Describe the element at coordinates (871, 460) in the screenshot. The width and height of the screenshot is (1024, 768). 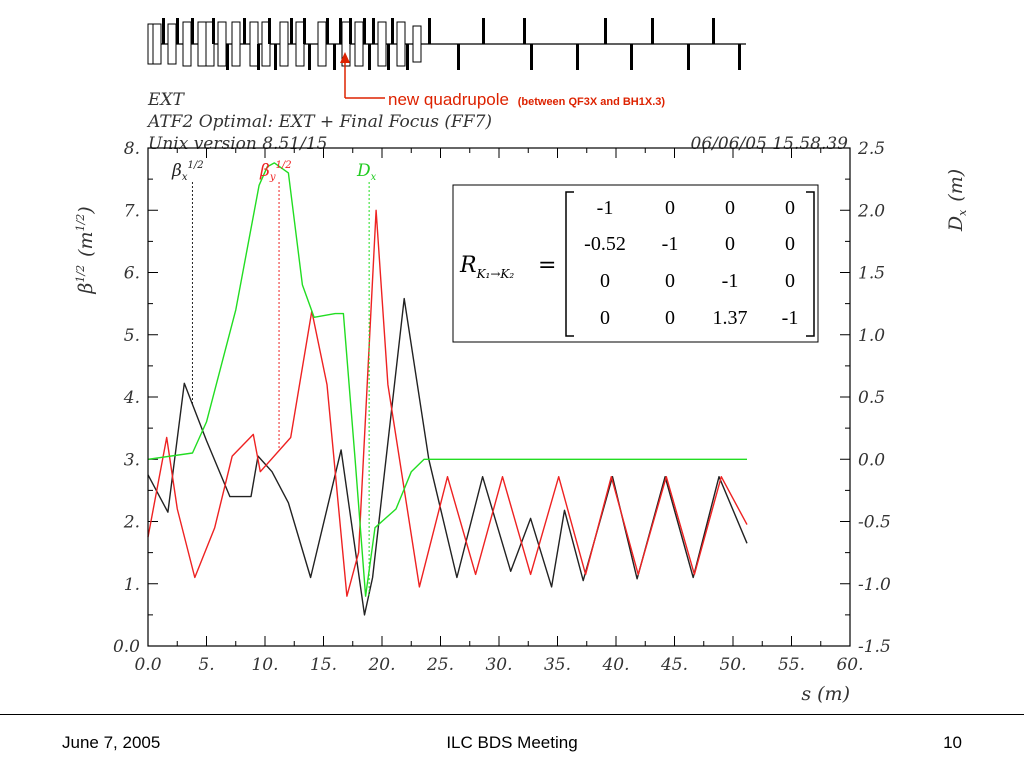
I see `y-right-tick-label: 0.0` at that location.